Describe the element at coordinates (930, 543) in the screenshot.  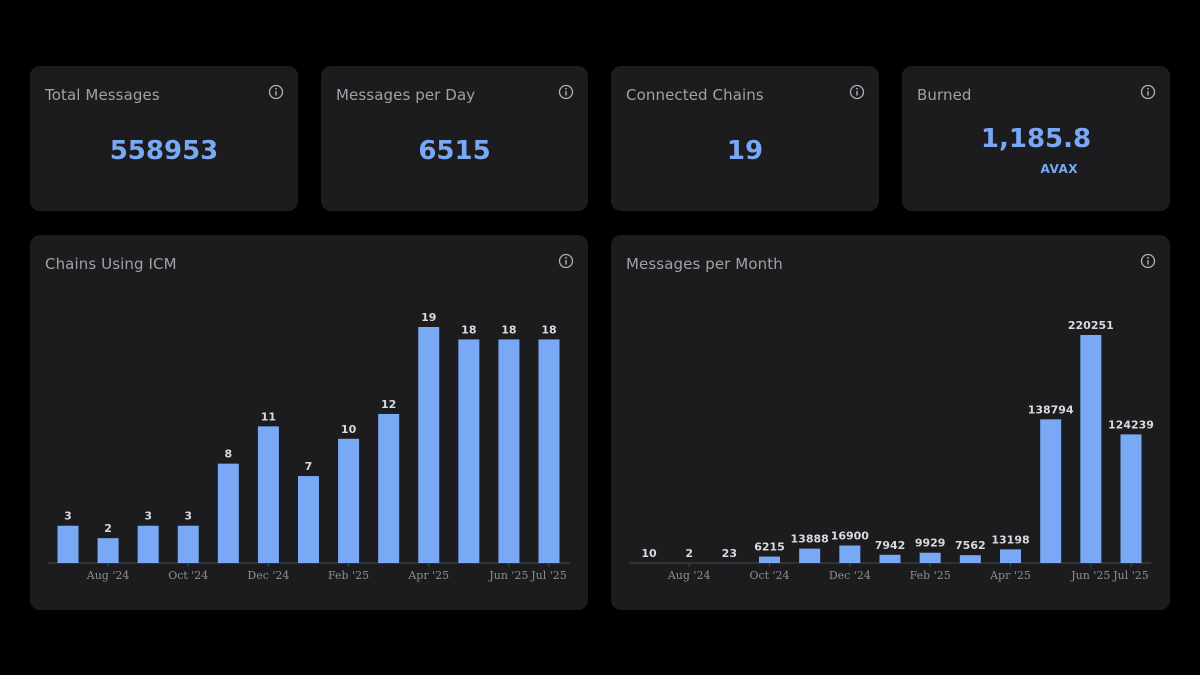
I see `data-label: 9929` at that location.